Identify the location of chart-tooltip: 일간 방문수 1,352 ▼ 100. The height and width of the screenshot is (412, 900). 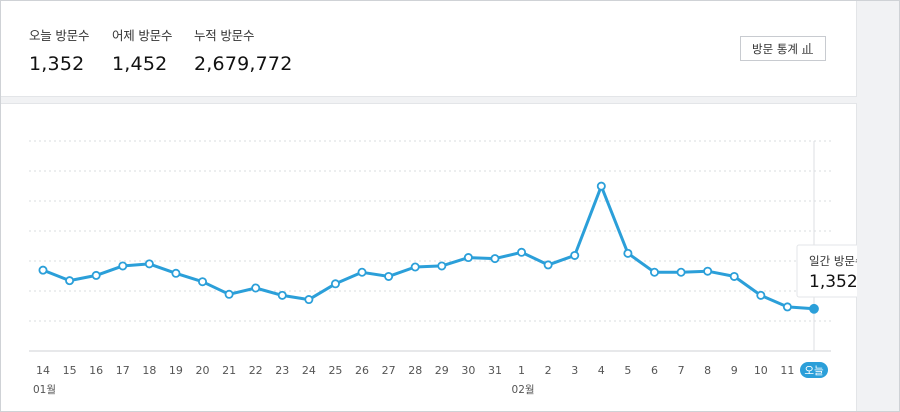
(826, 271).